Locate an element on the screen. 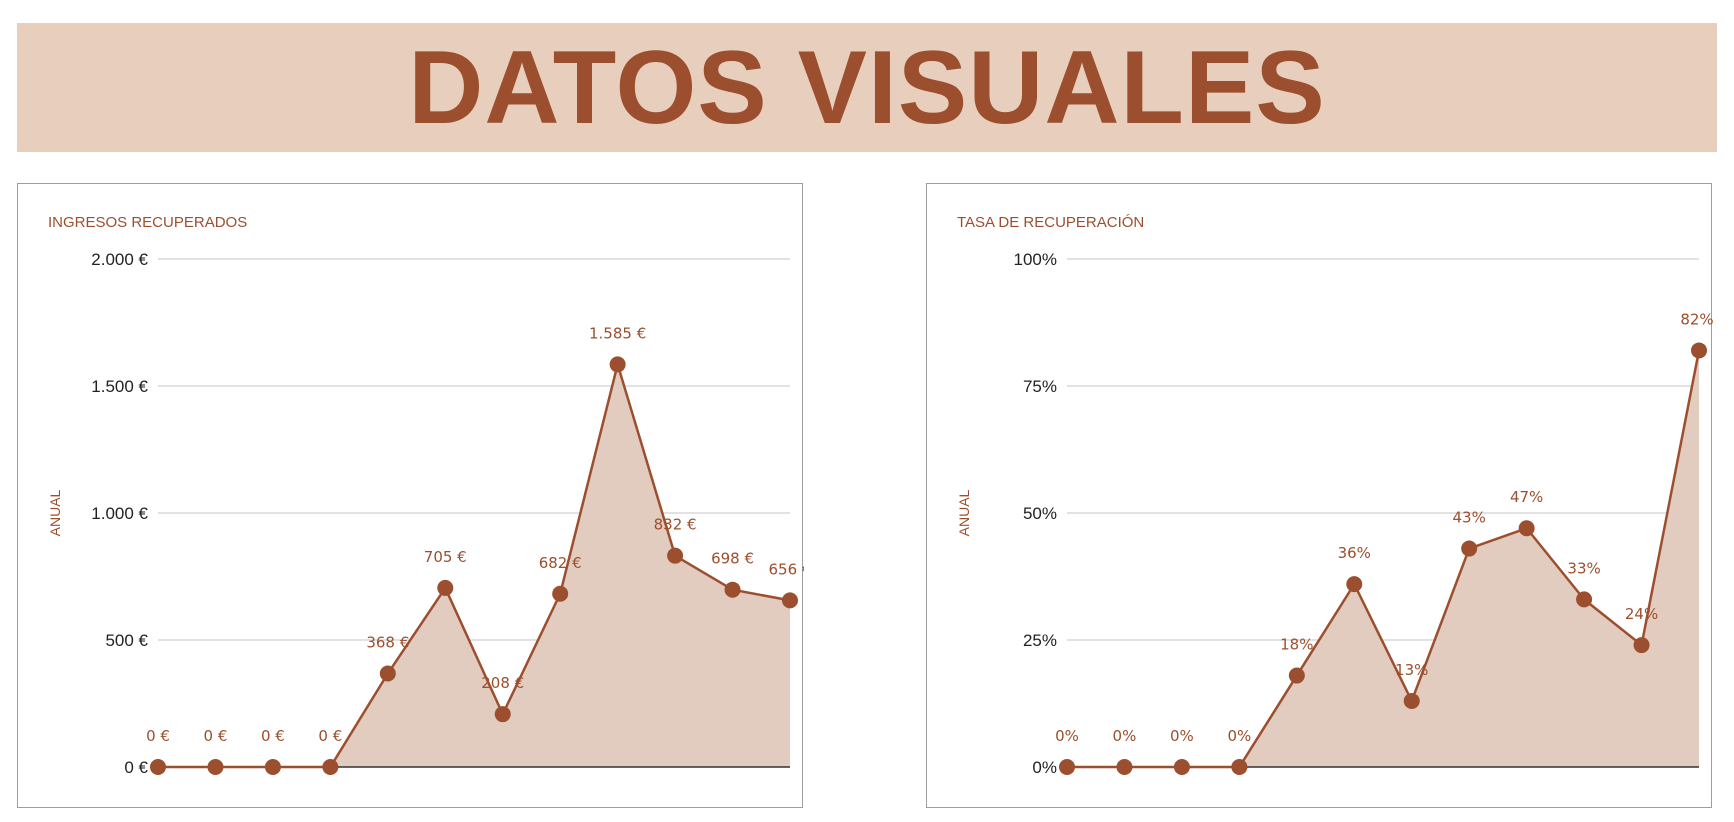 This screenshot has height=822, width=1734. data-label: 36% is located at coordinates (1354, 553).